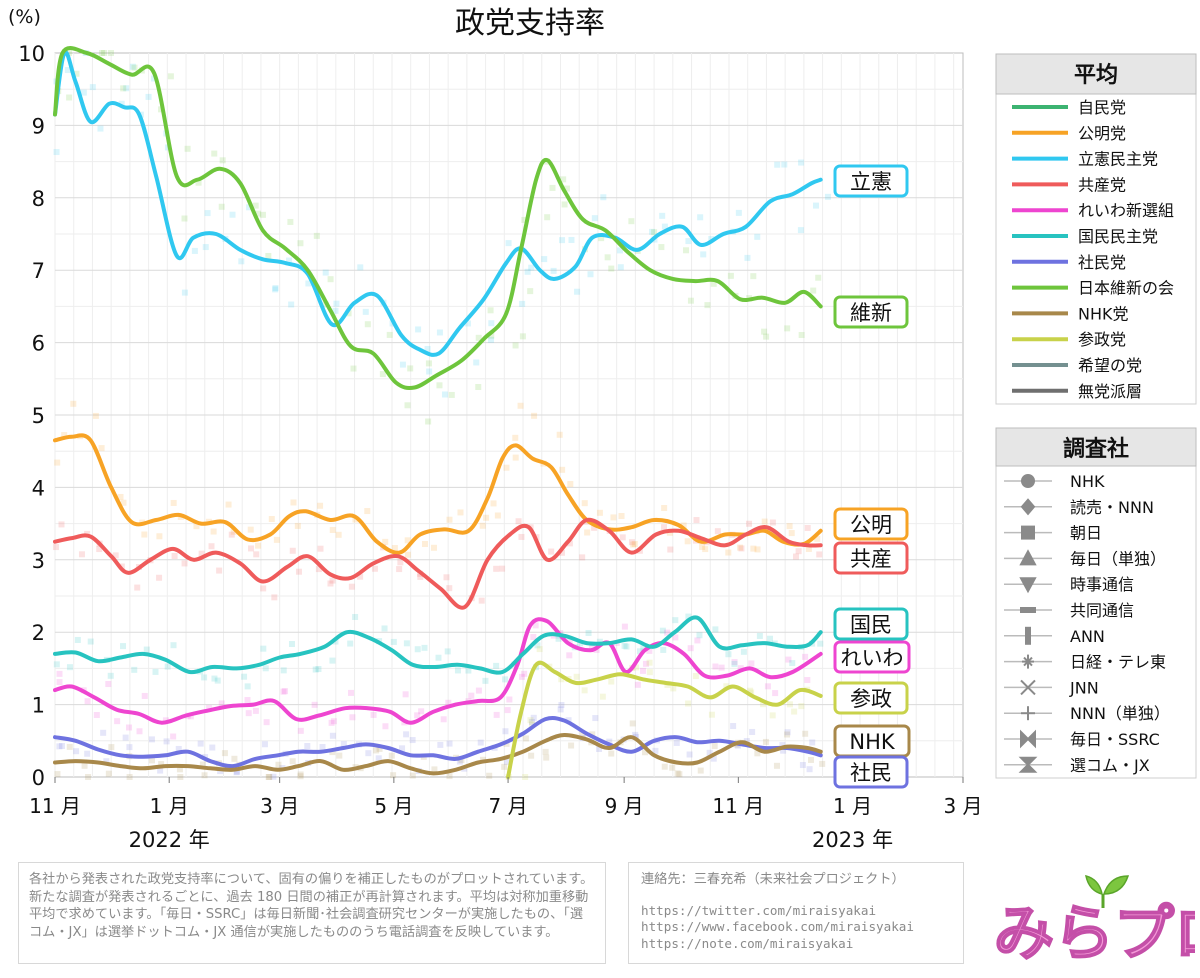 This screenshot has width=1200, height=978. I want to click on contact-link-note: https://note.com/miraisyakai, so click(747, 943).